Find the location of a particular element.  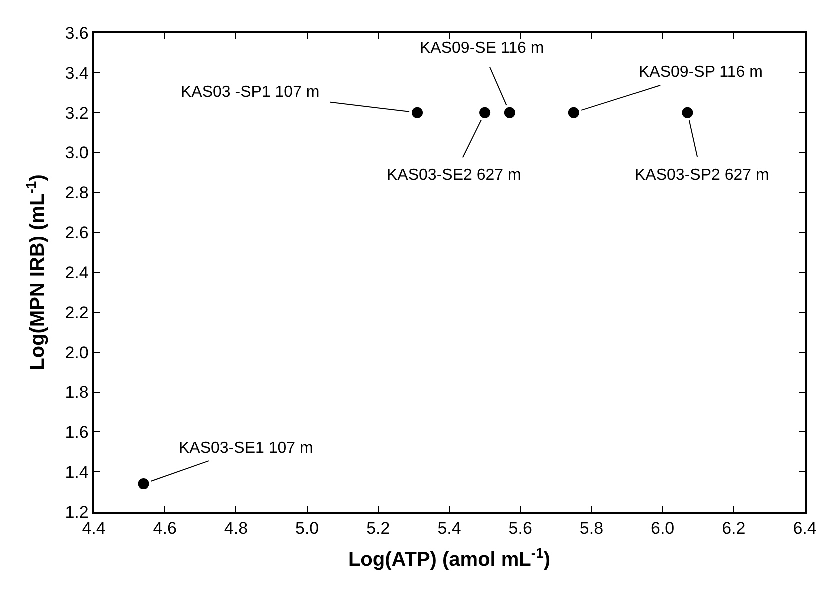

y-tick-label: 1.4 is located at coordinates (77, 472).